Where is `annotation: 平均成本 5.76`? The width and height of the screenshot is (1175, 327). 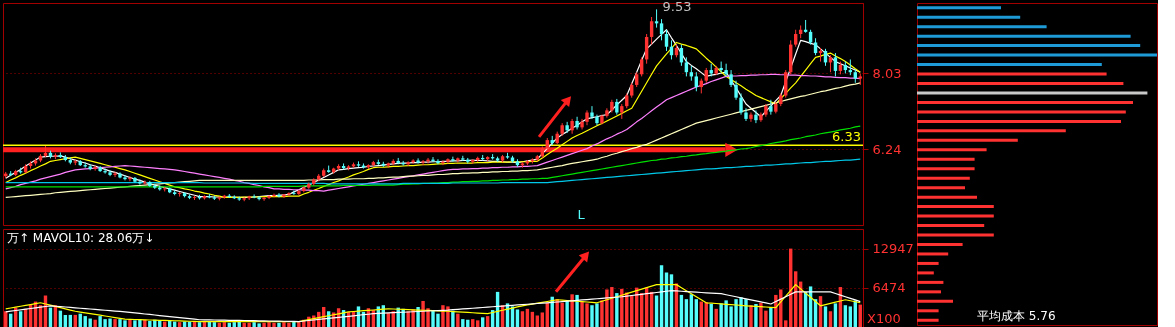 annotation: 平均成本 5.76 is located at coordinates (1016, 316).